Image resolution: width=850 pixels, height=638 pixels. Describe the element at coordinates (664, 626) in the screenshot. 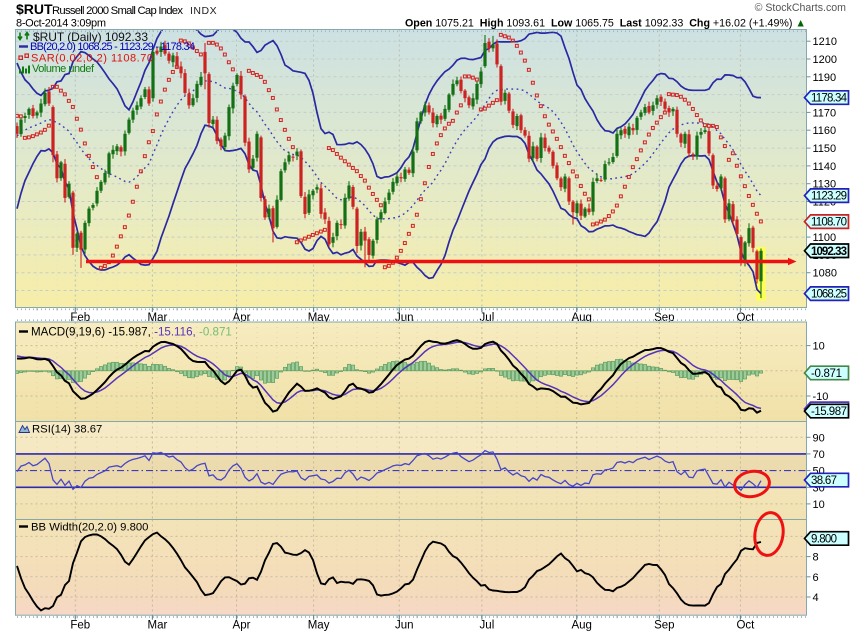

I see `svg-text: Sep` at that location.